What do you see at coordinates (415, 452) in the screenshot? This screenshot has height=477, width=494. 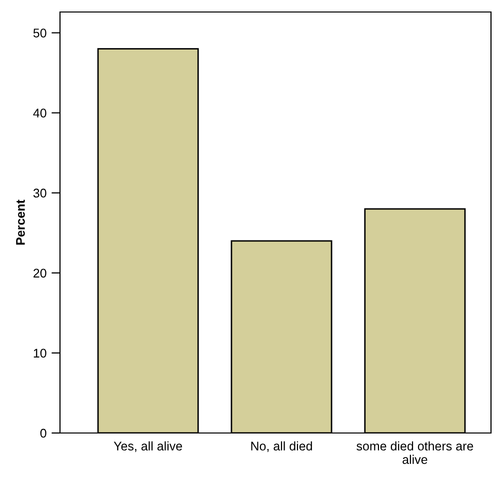 I see `x-tick-label: some died others are alive` at bounding box center [415, 452].